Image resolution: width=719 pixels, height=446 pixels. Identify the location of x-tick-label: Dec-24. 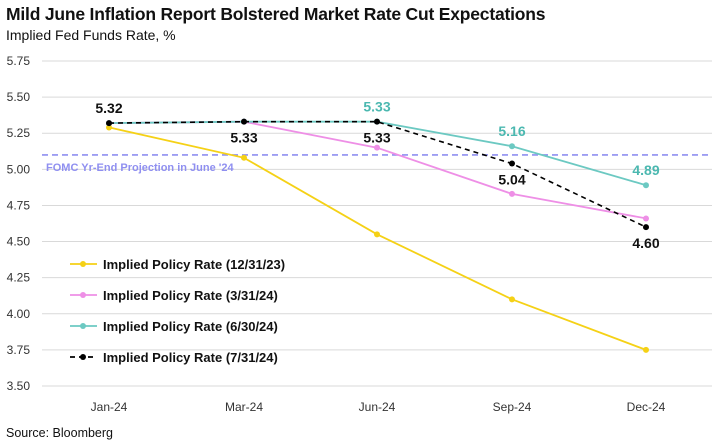
(646, 407).